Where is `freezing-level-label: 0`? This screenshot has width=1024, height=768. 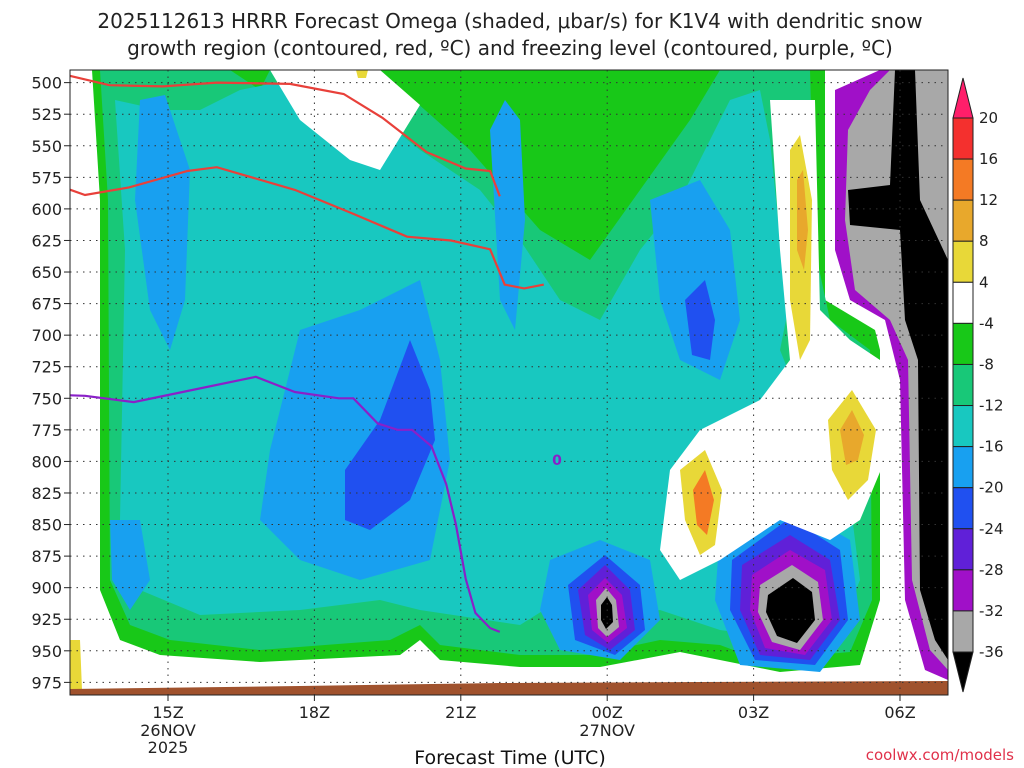
freezing-level-label: 0 is located at coordinates (557, 461).